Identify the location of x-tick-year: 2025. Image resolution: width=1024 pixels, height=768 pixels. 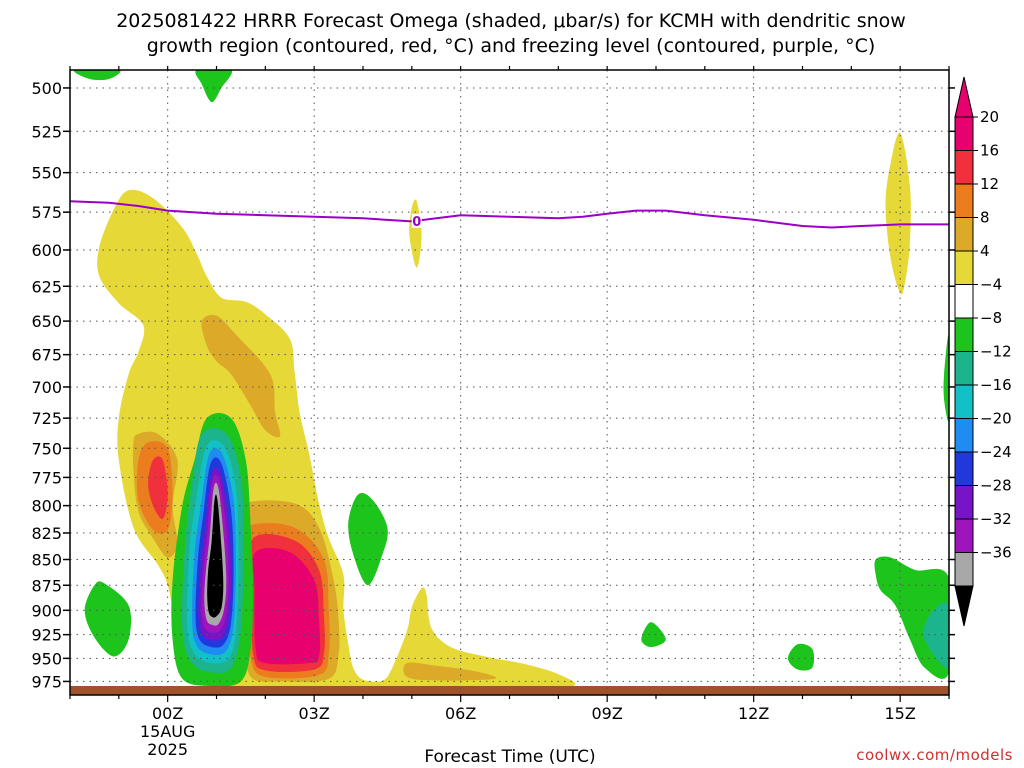
(167, 749).